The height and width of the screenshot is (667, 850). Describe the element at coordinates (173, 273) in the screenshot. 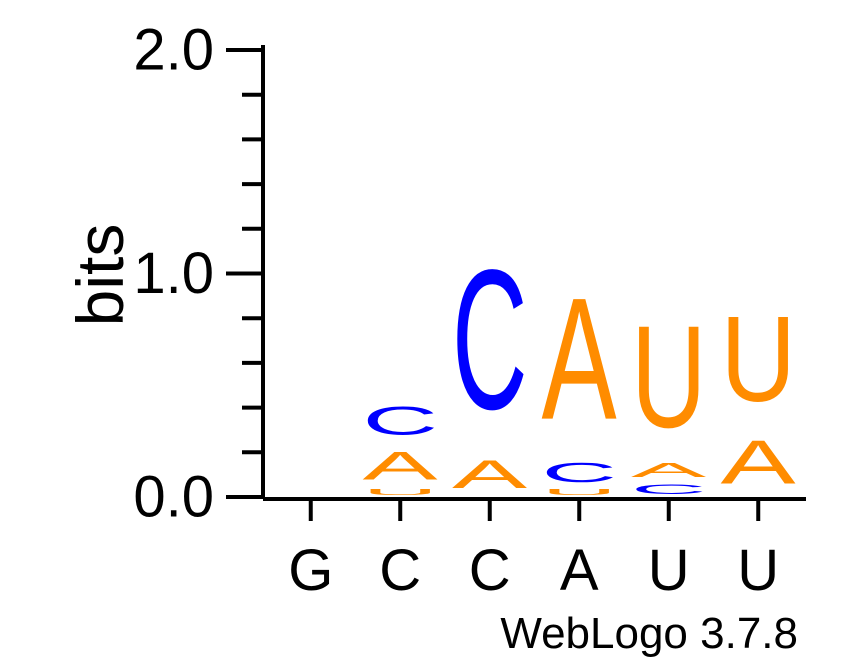

I see `y-tick-label: 1.0` at that location.